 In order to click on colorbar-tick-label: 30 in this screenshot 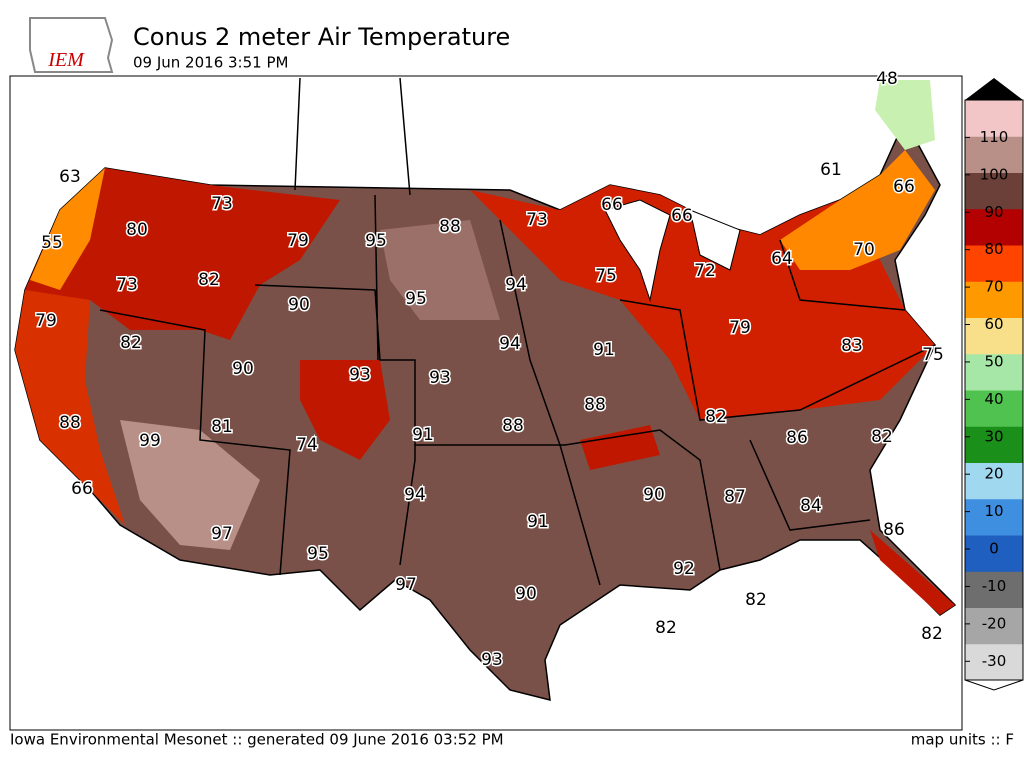, I will do `click(993, 436)`.